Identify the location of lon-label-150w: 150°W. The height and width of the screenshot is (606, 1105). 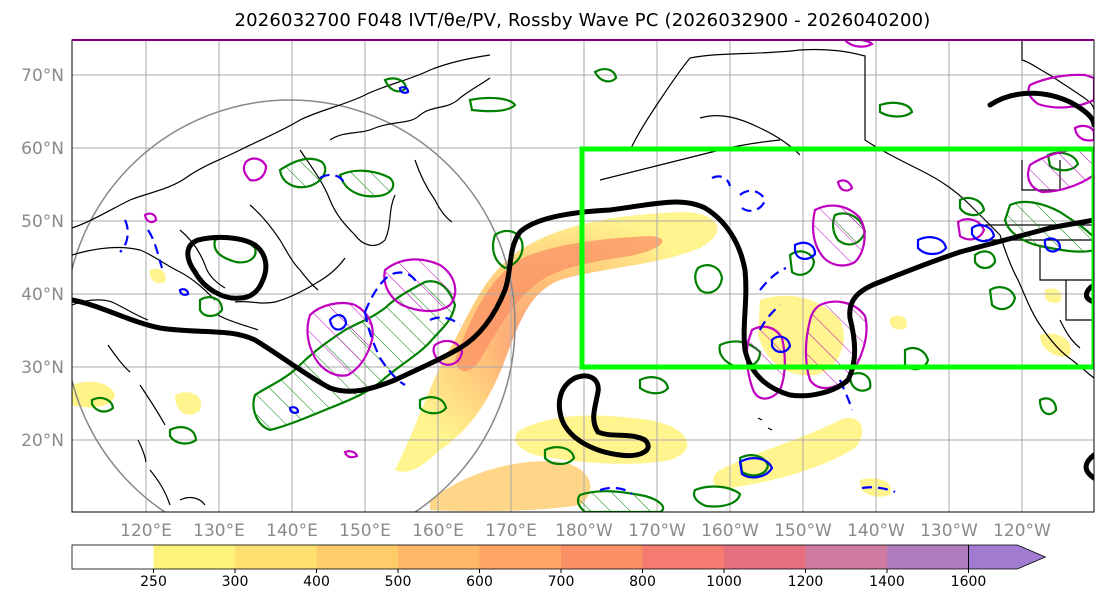
(803, 531).